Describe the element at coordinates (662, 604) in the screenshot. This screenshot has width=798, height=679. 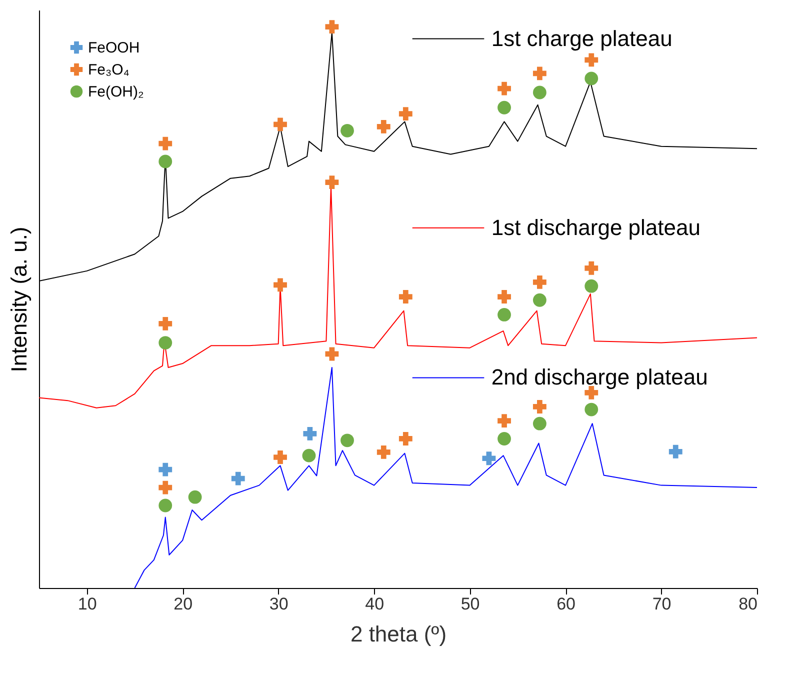
I see `x-tick-label: 70` at that location.